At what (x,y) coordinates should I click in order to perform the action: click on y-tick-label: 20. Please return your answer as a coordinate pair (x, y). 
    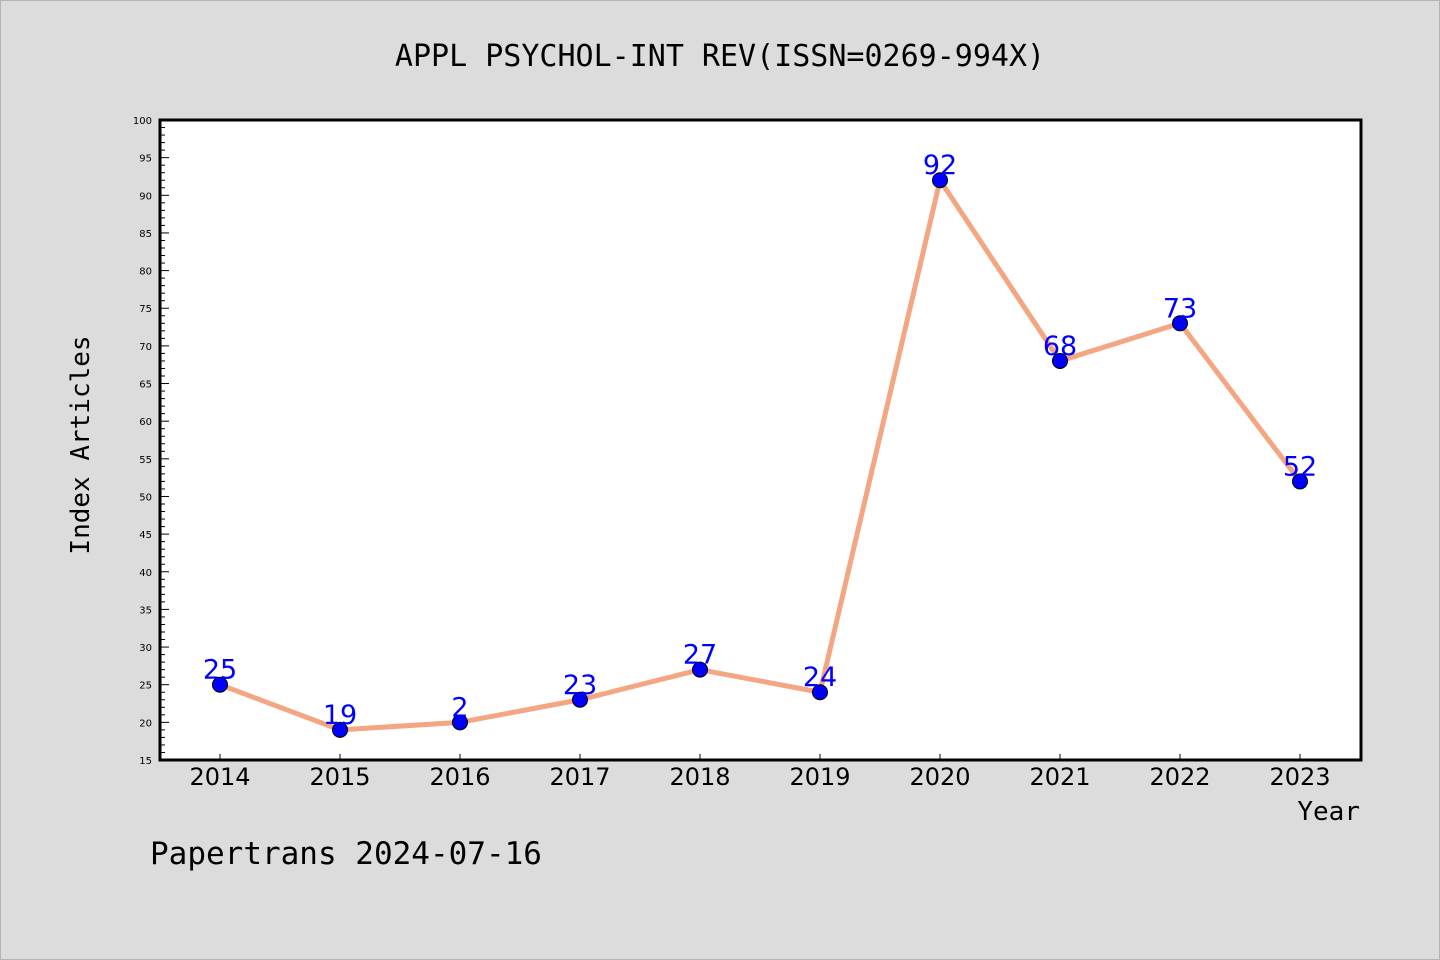
    Looking at the image, I should click on (145, 723).